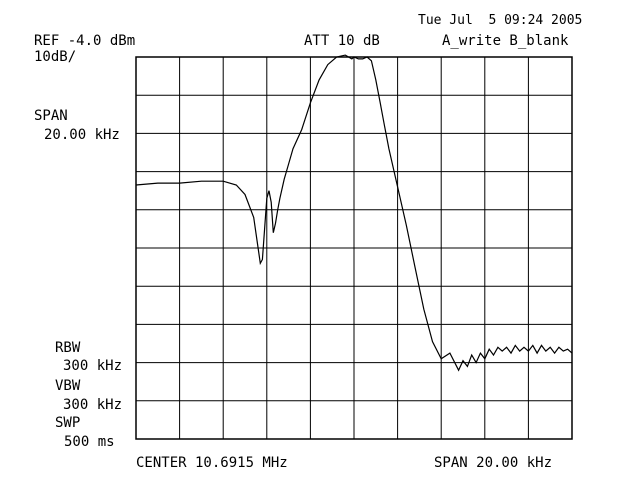  I want to click on vbw-value: 300 kHz, so click(93, 405).